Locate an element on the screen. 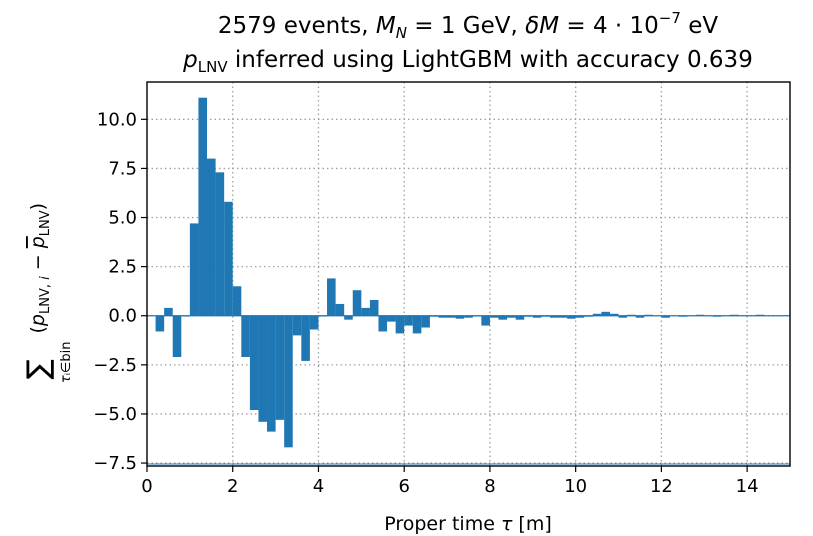 The height and width of the screenshot is (536, 813). y-tick-label: 10.0 is located at coordinates (117, 119).